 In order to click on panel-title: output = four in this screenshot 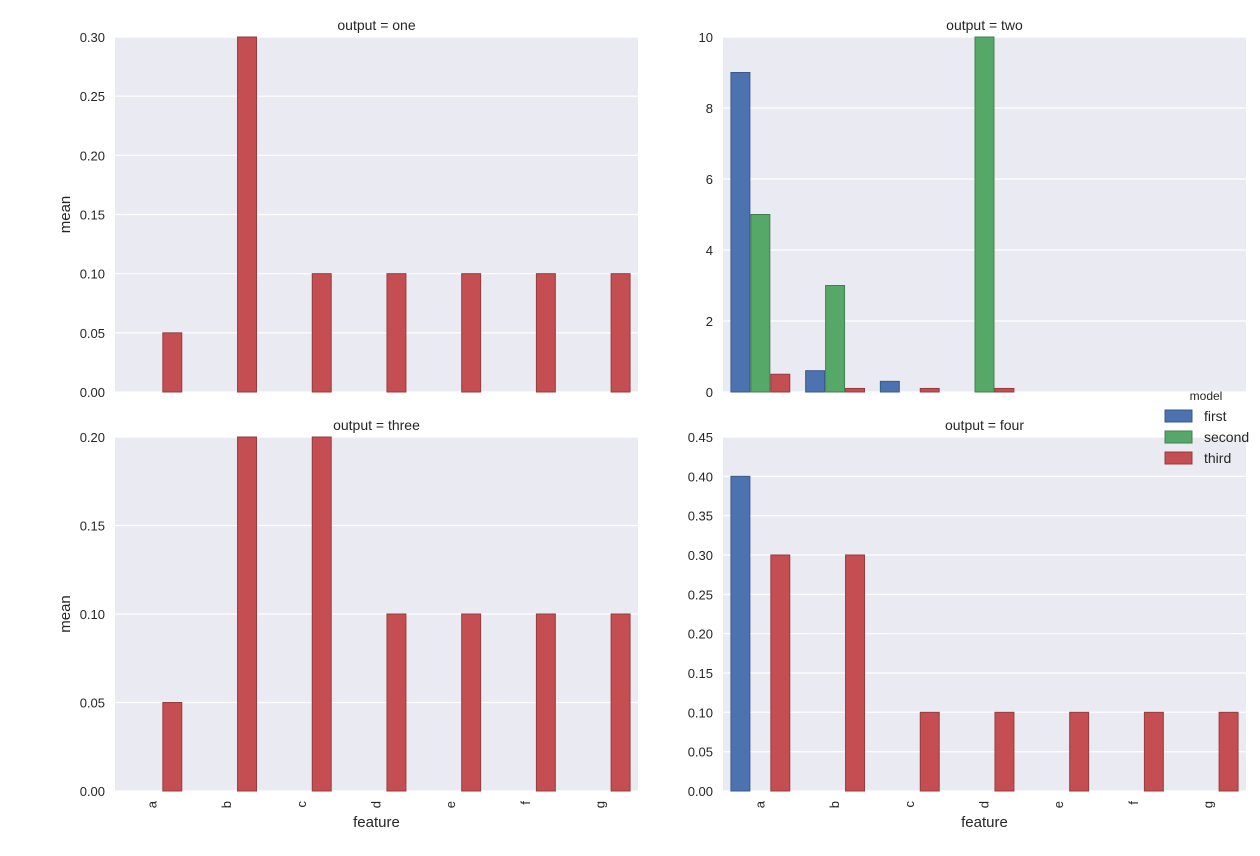, I will do `click(984, 425)`.